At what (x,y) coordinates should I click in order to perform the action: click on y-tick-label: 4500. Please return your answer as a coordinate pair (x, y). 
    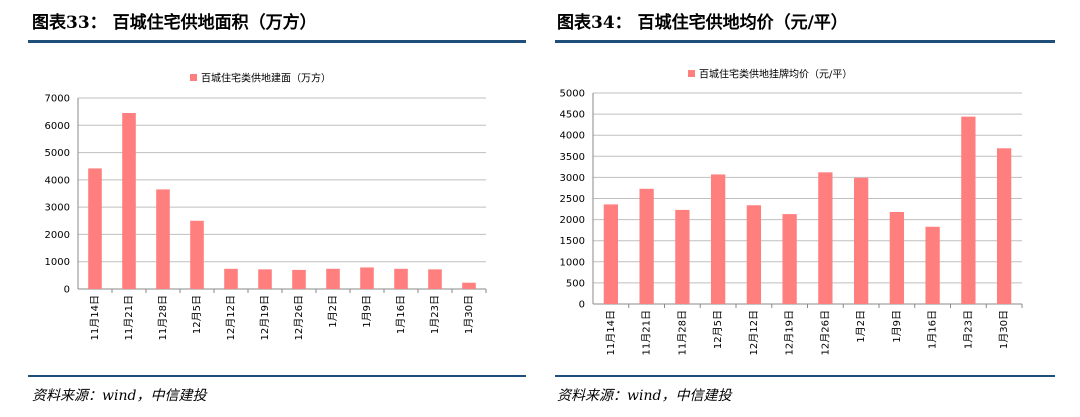
    Looking at the image, I should click on (572, 115).